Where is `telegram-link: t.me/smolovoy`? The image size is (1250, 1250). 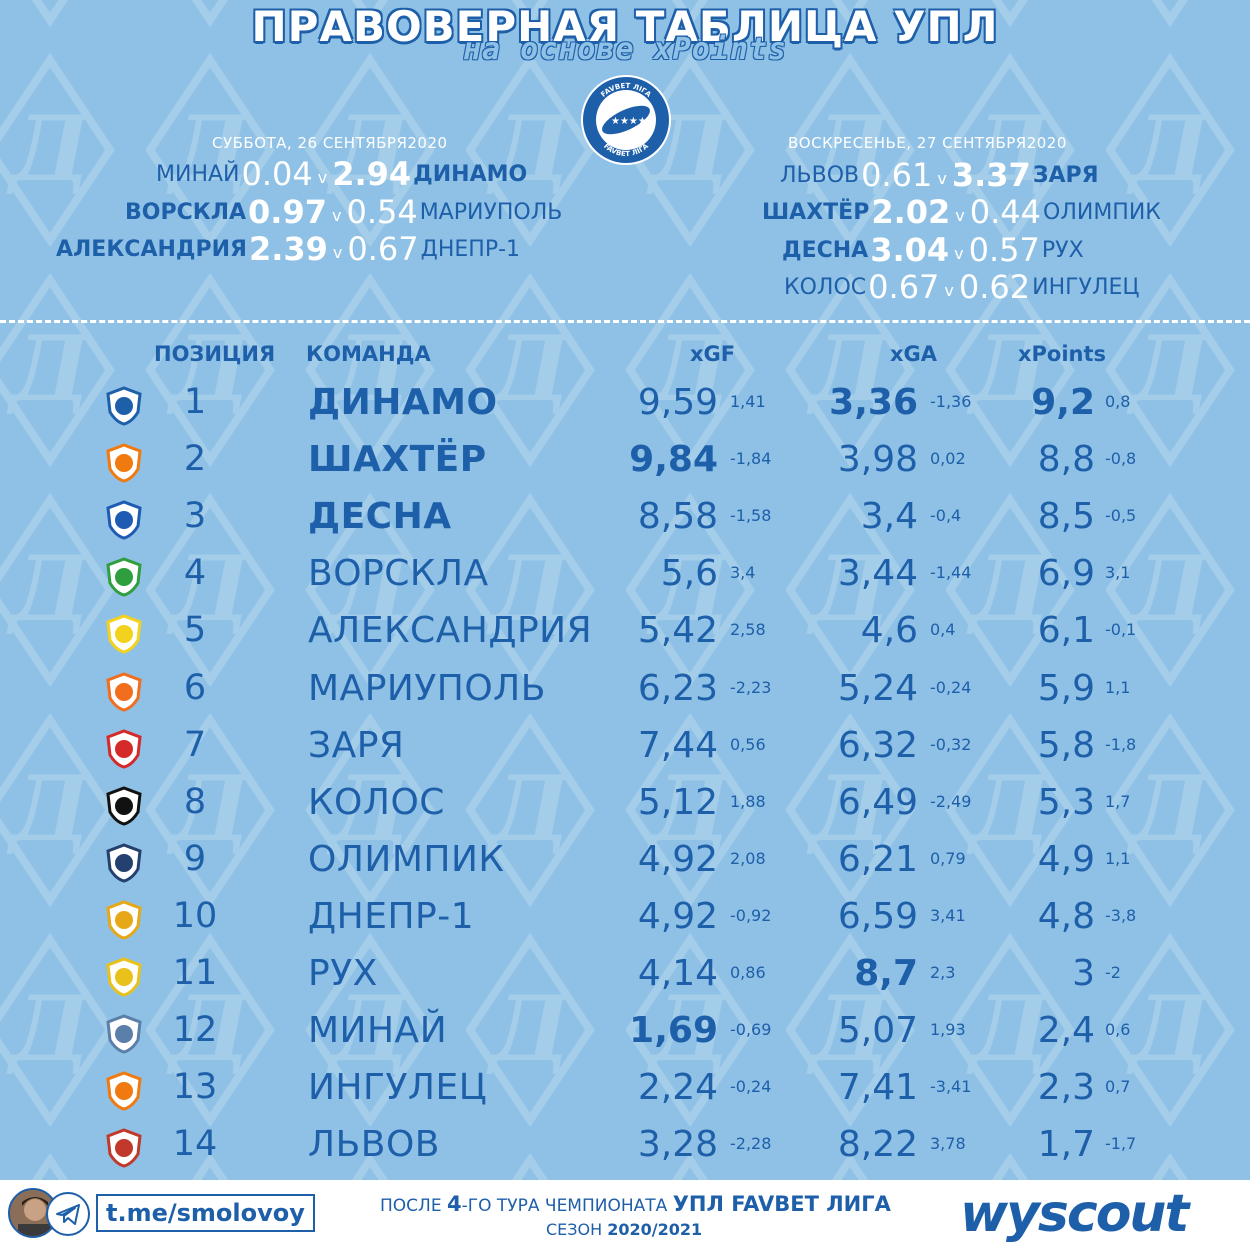
telegram-link: t.me/smolovoy is located at coordinates (205, 1213).